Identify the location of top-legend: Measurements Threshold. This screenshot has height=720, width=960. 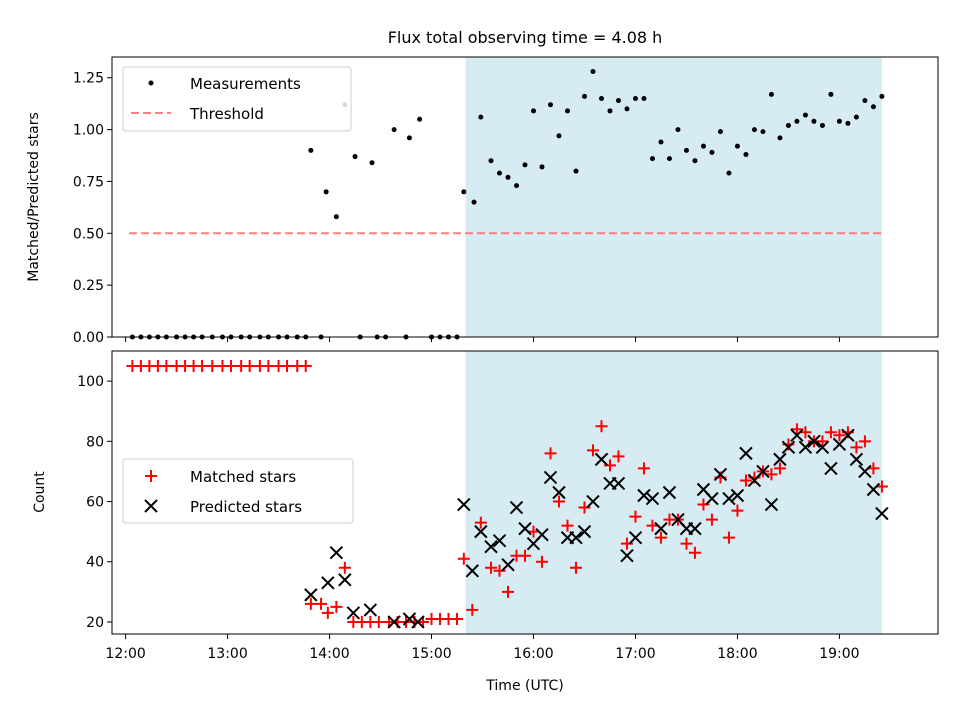
(237, 99).